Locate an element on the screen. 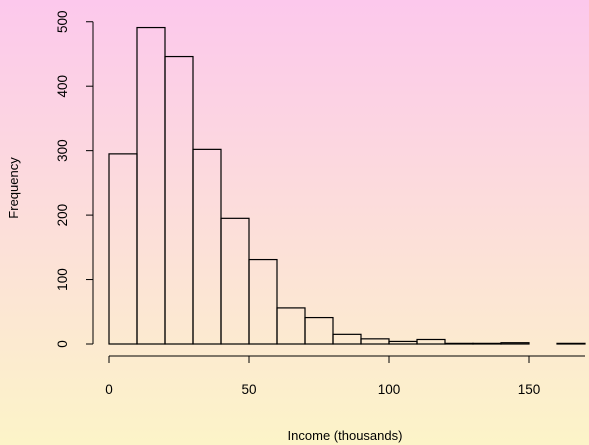  x-axis: 0 50 100 150 is located at coordinates (345, 376).